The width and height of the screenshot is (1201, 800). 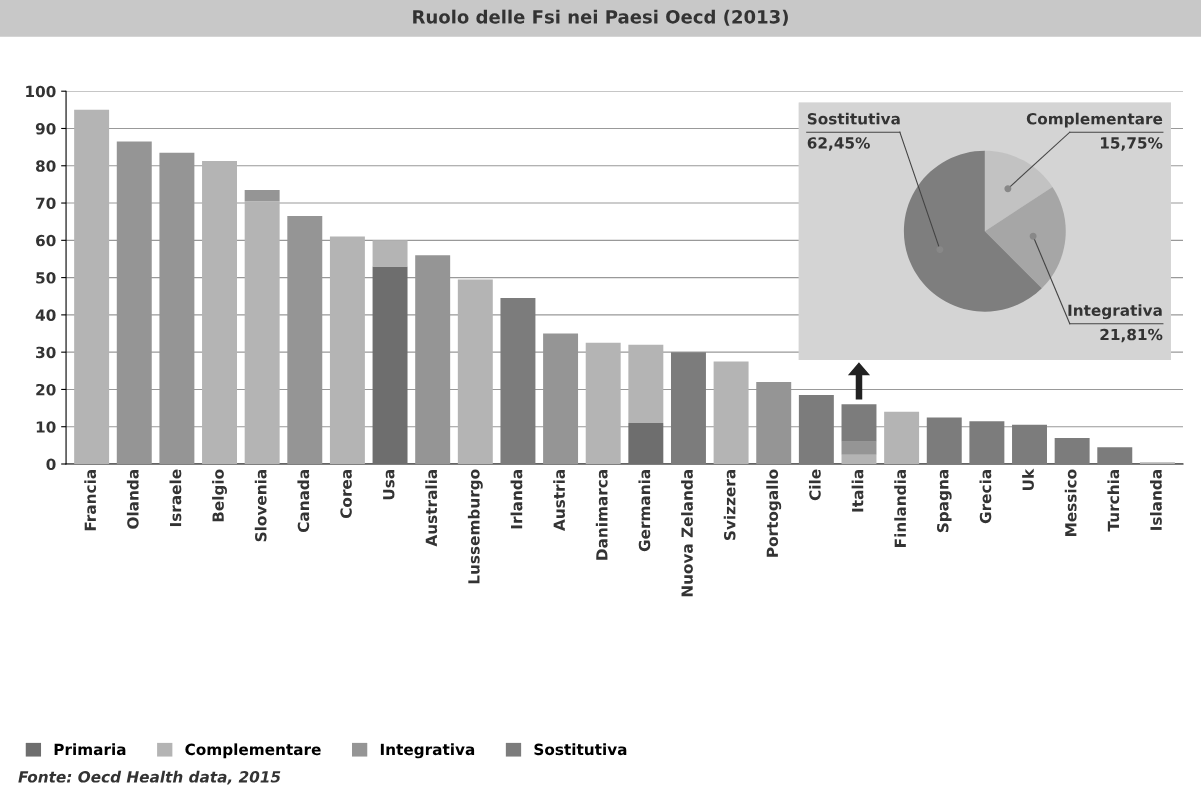 What do you see at coordinates (944, 501) in the screenshot?
I see `x-tick-label: Spagna` at bounding box center [944, 501].